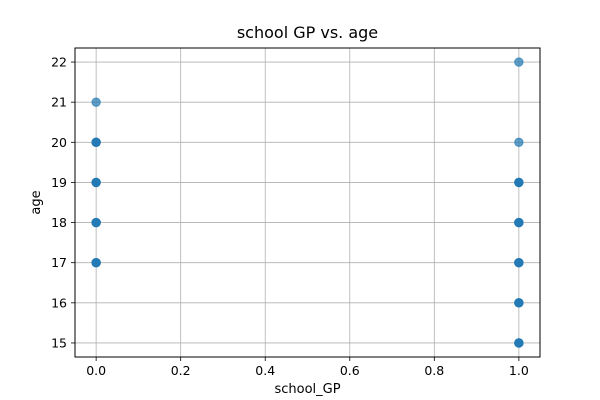 The height and width of the screenshot is (400, 600). What do you see at coordinates (265, 370) in the screenshot?
I see `x-tick-label: 0.4` at bounding box center [265, 370].